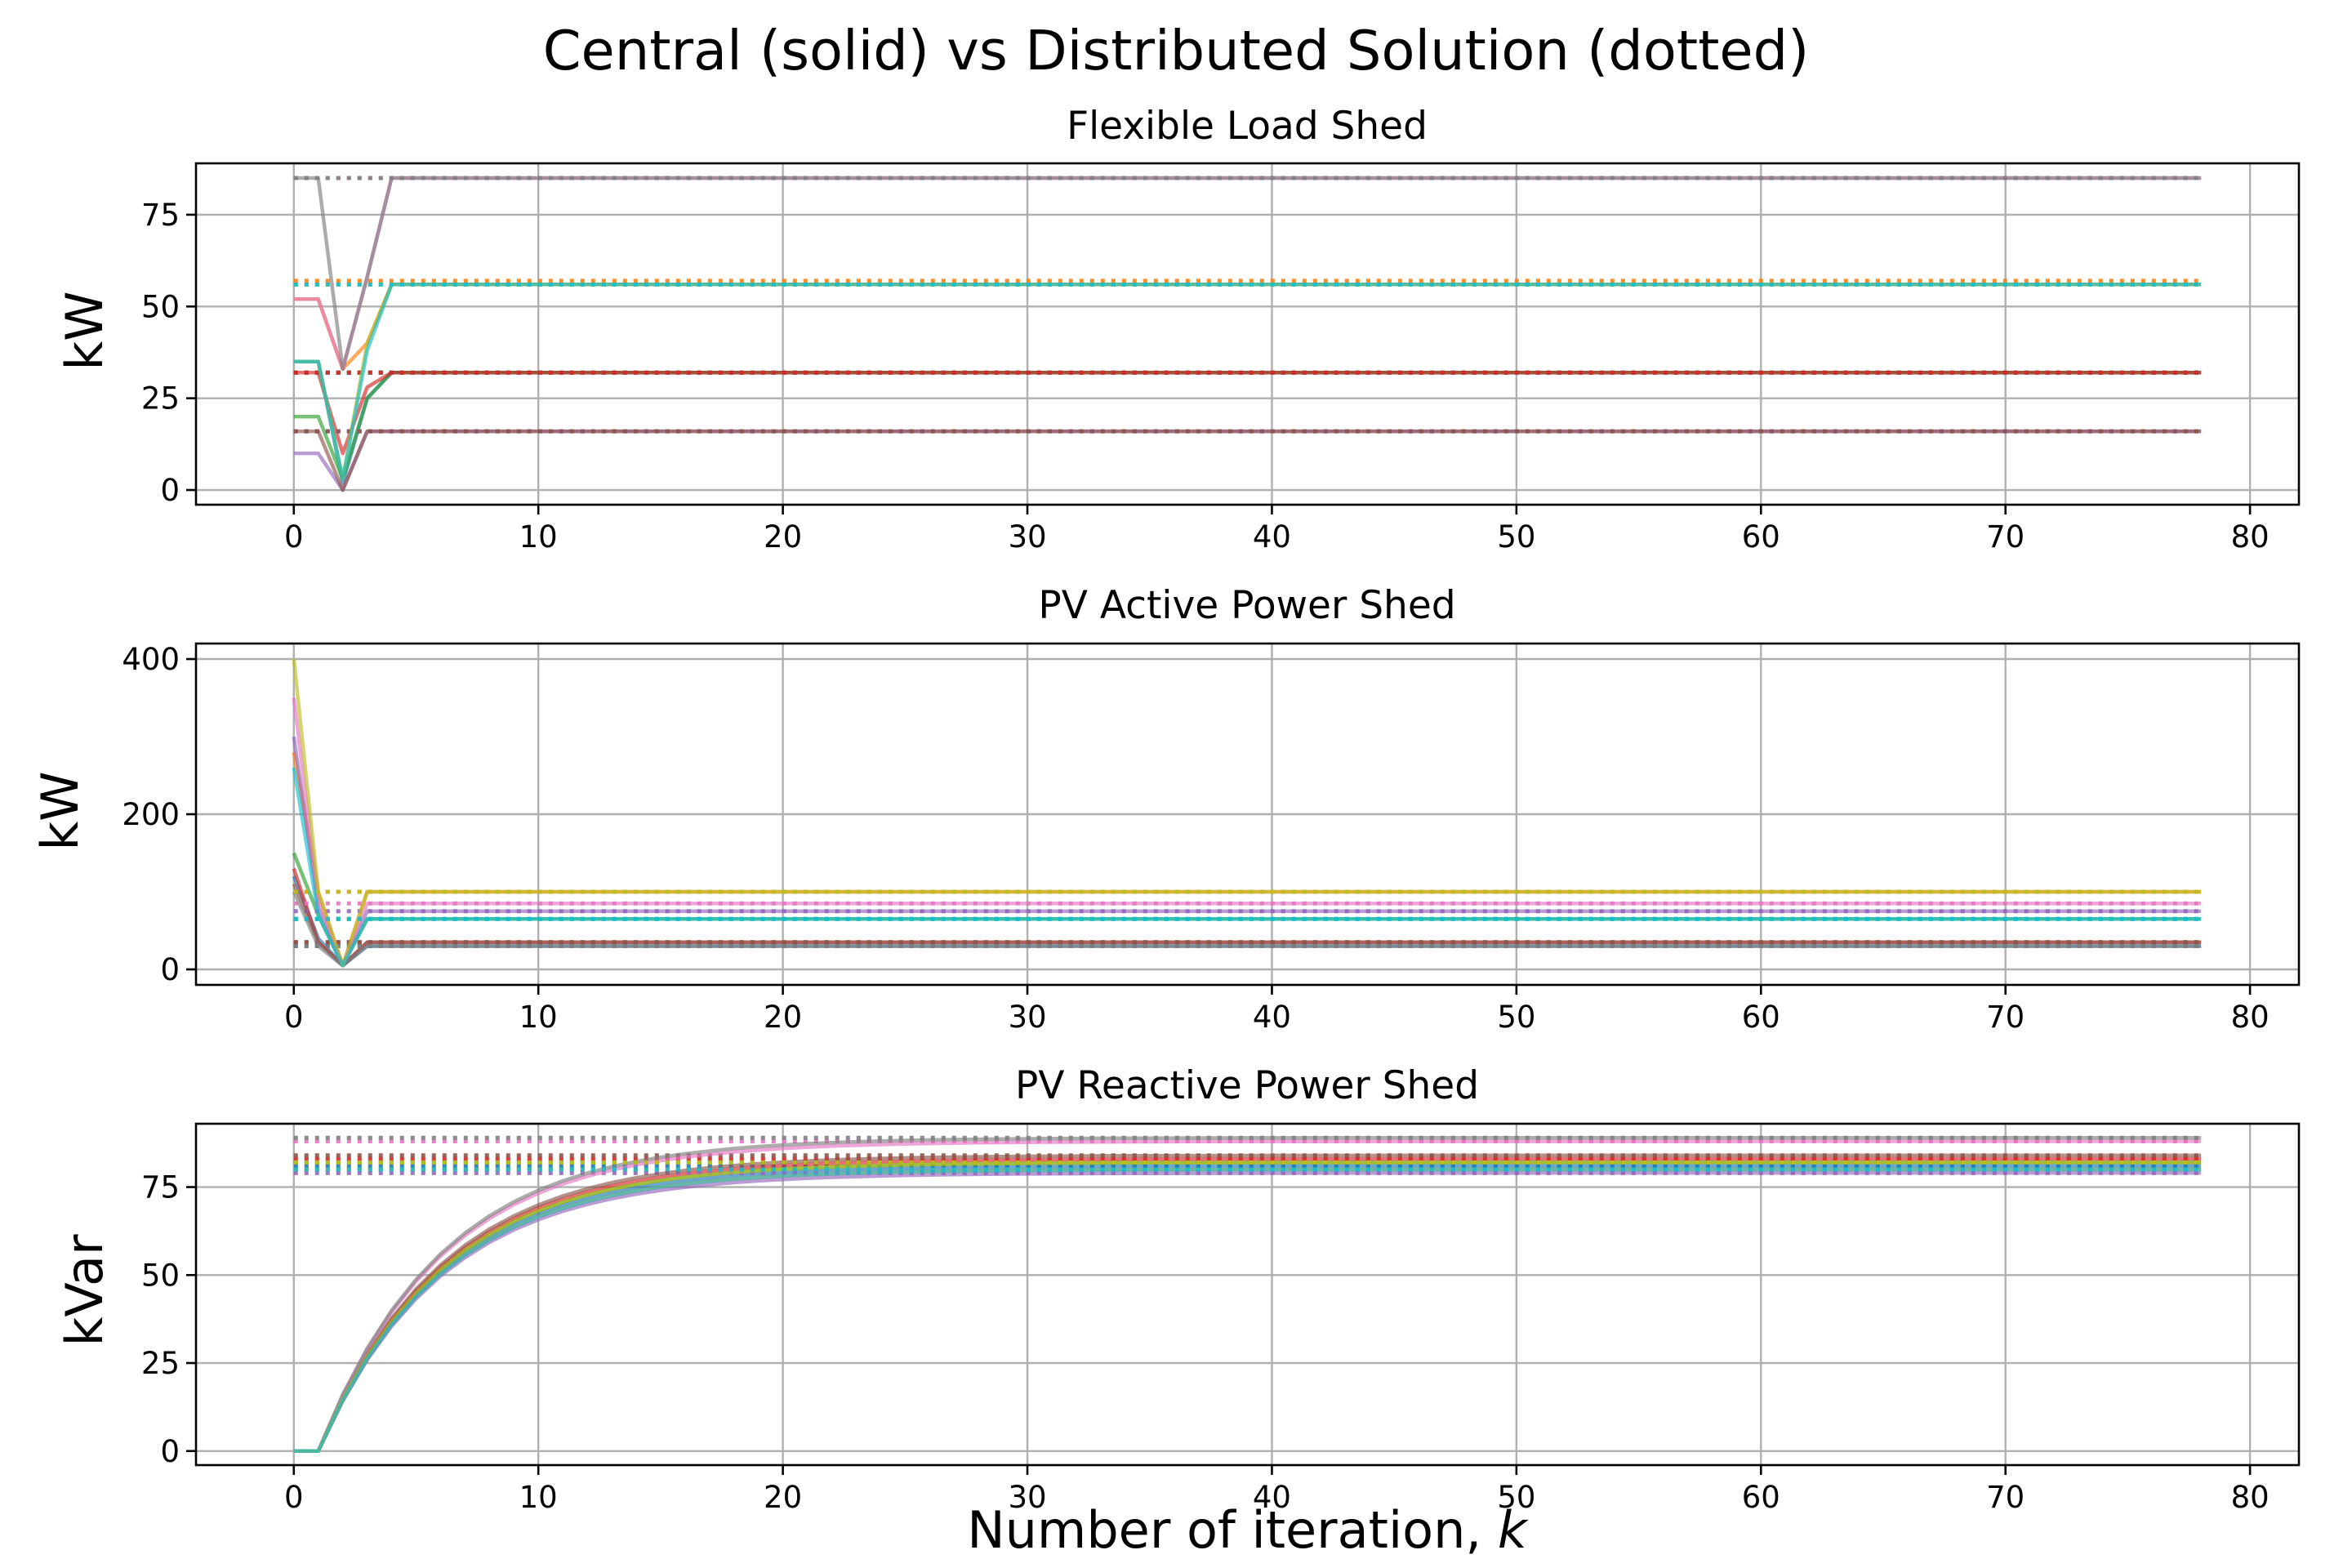 The image size is (2352, 1568). What do you see at coordinates (84, 1290) in the screenshot?
I see `y-axis-label: kVar` at bounding box center [84, 1290].